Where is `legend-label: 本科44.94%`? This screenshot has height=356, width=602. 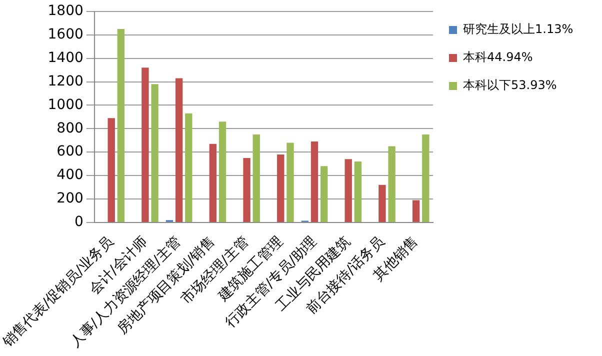
legend-label: 本科44.94% is located at coordinates (498, 57).